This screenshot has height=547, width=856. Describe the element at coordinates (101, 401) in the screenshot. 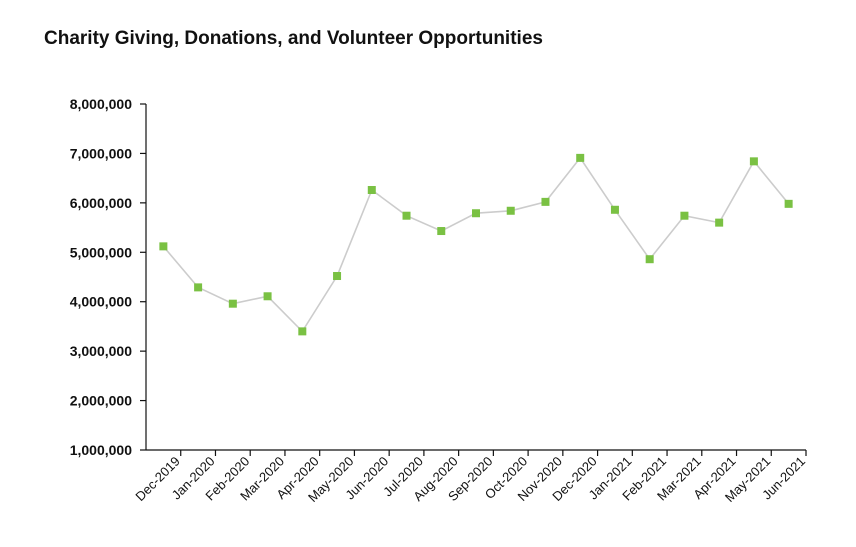

I see `y-tick-label: 2,000,000` at that location.